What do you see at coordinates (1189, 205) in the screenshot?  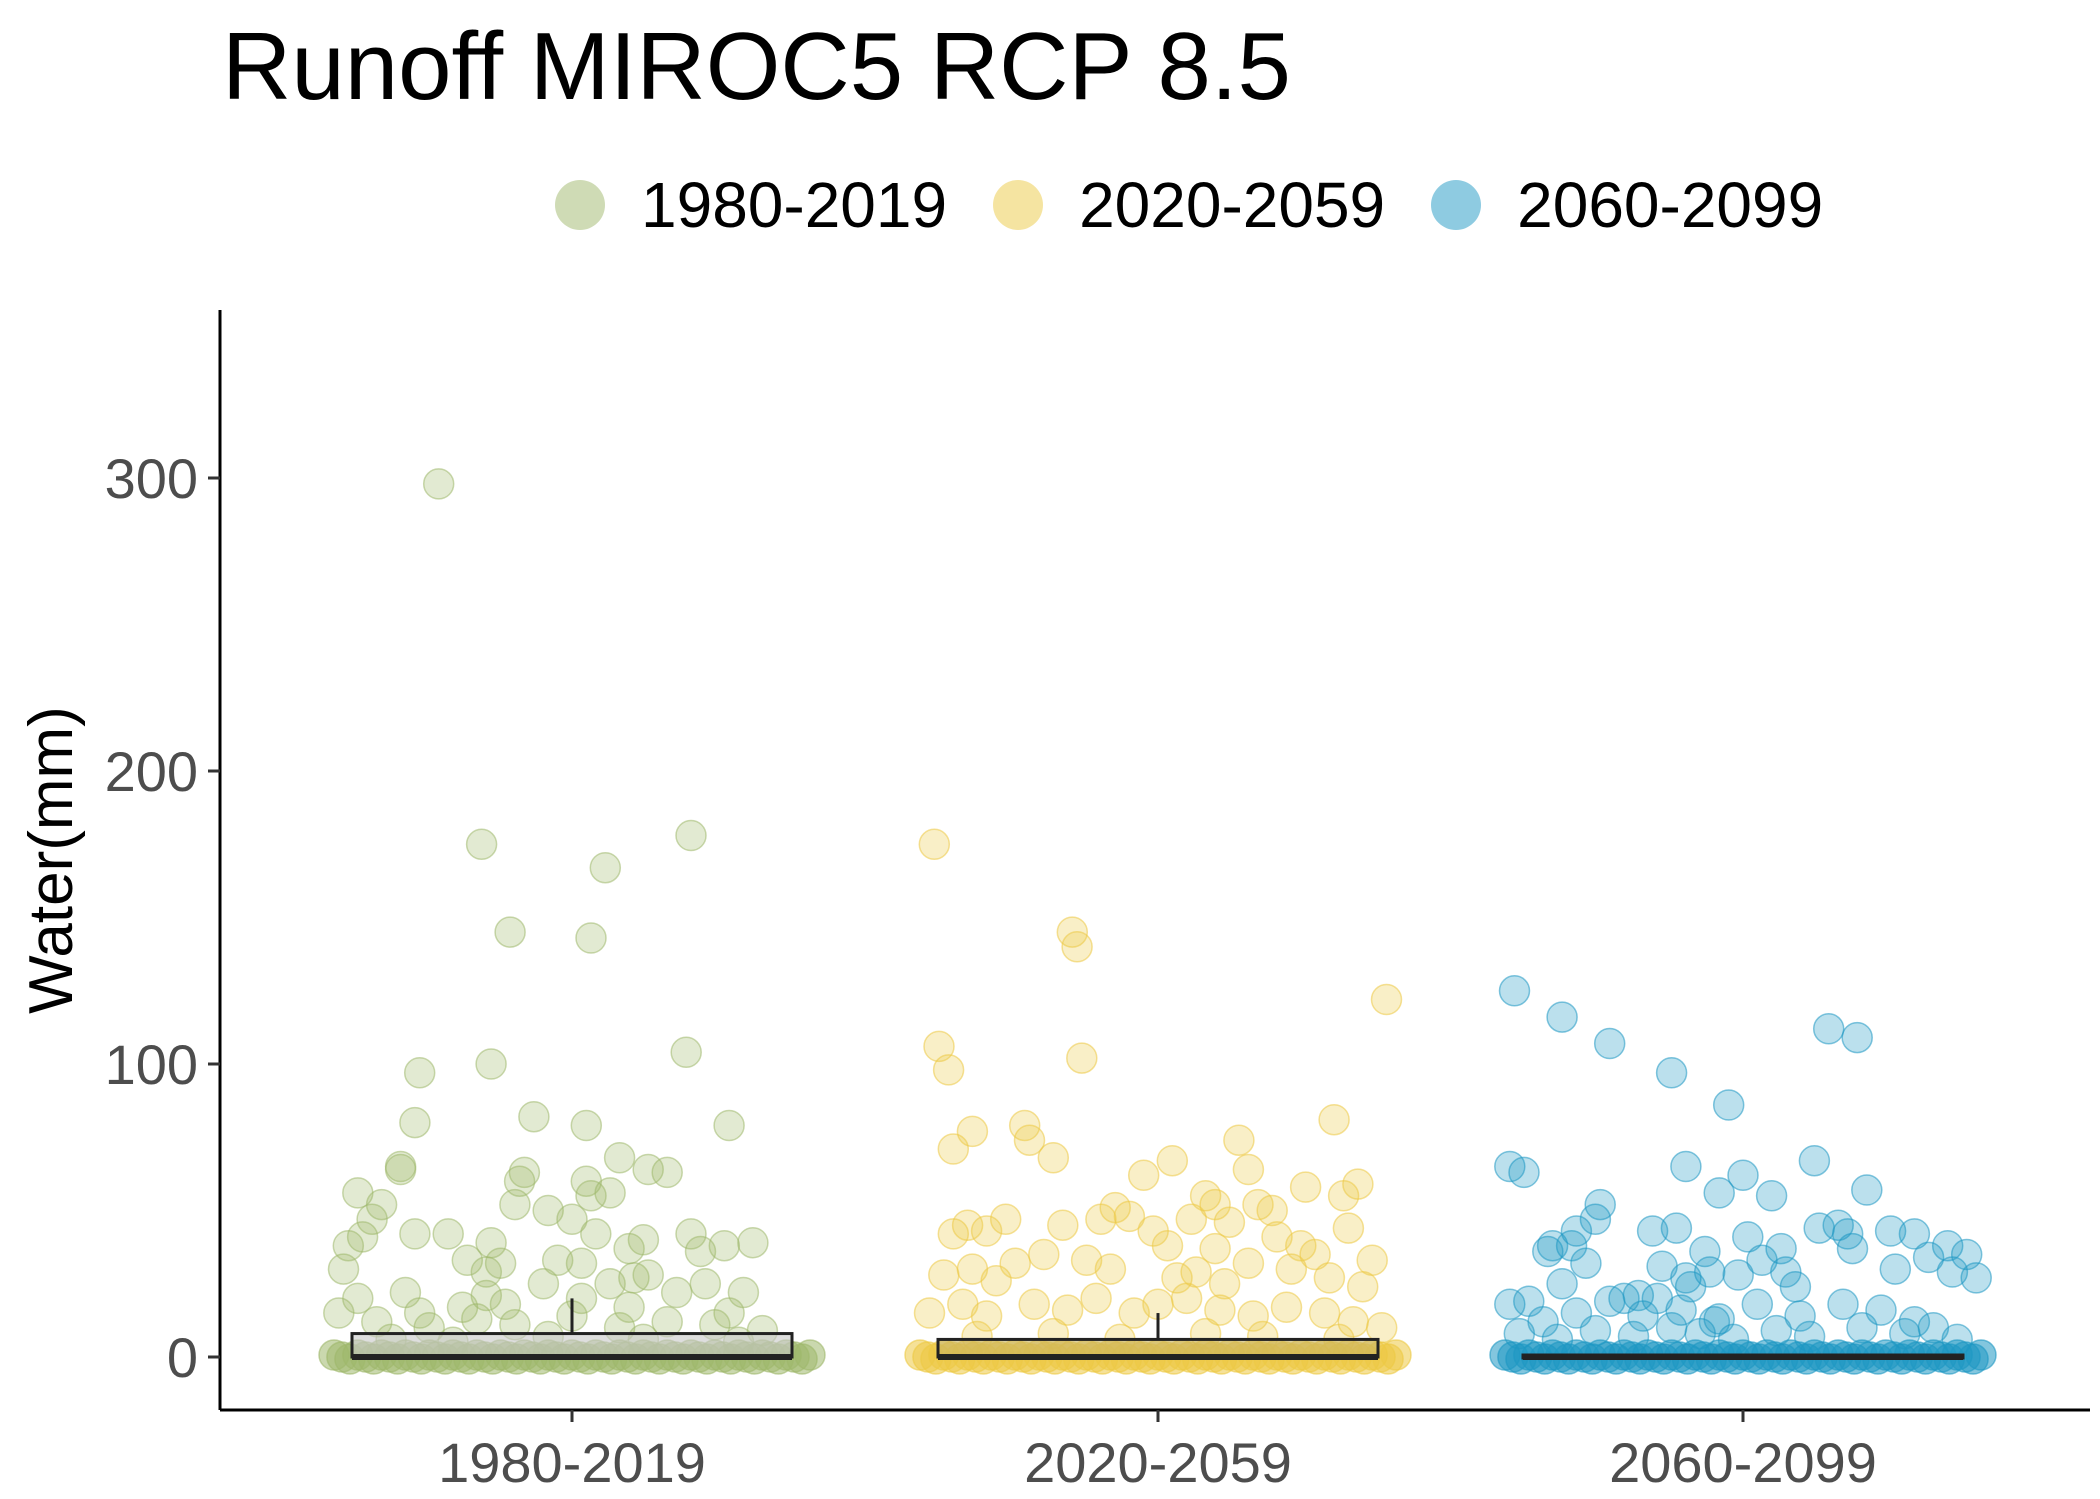 I see `legend-item-2020-2059: 2020-2059` at bounding box center [1189, 205].